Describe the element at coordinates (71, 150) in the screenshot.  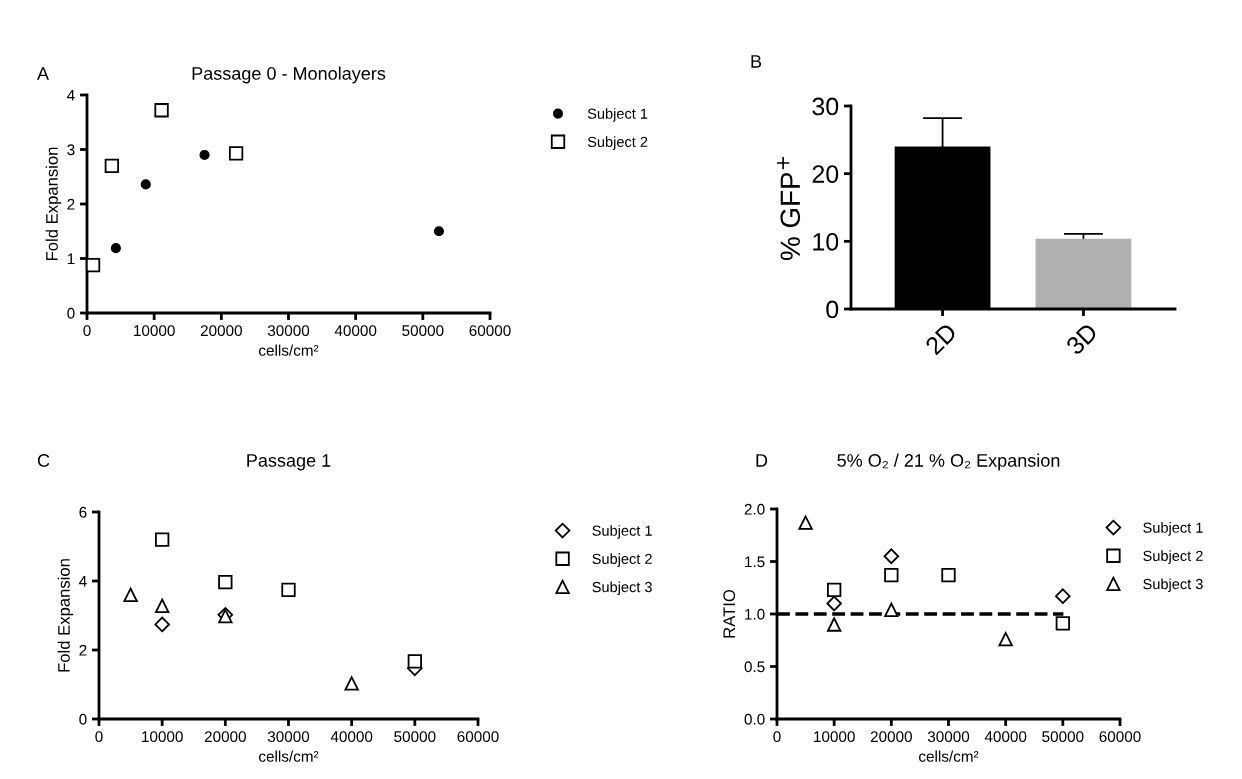
I see `y-tick-label: 3` at that location.